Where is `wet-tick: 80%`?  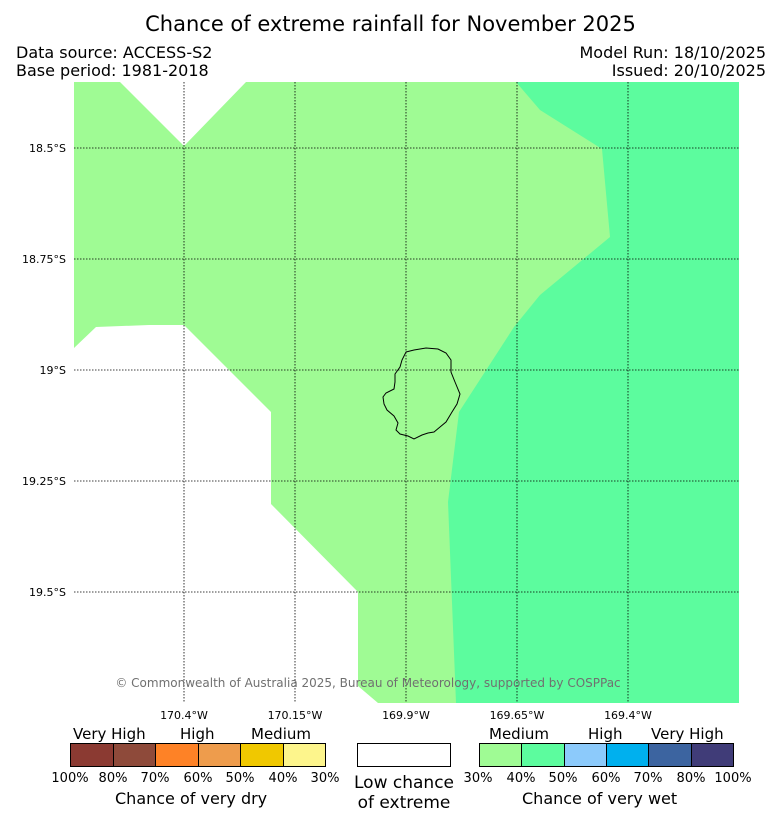 wet-tick: 80% is located at coordinates (691, 778).